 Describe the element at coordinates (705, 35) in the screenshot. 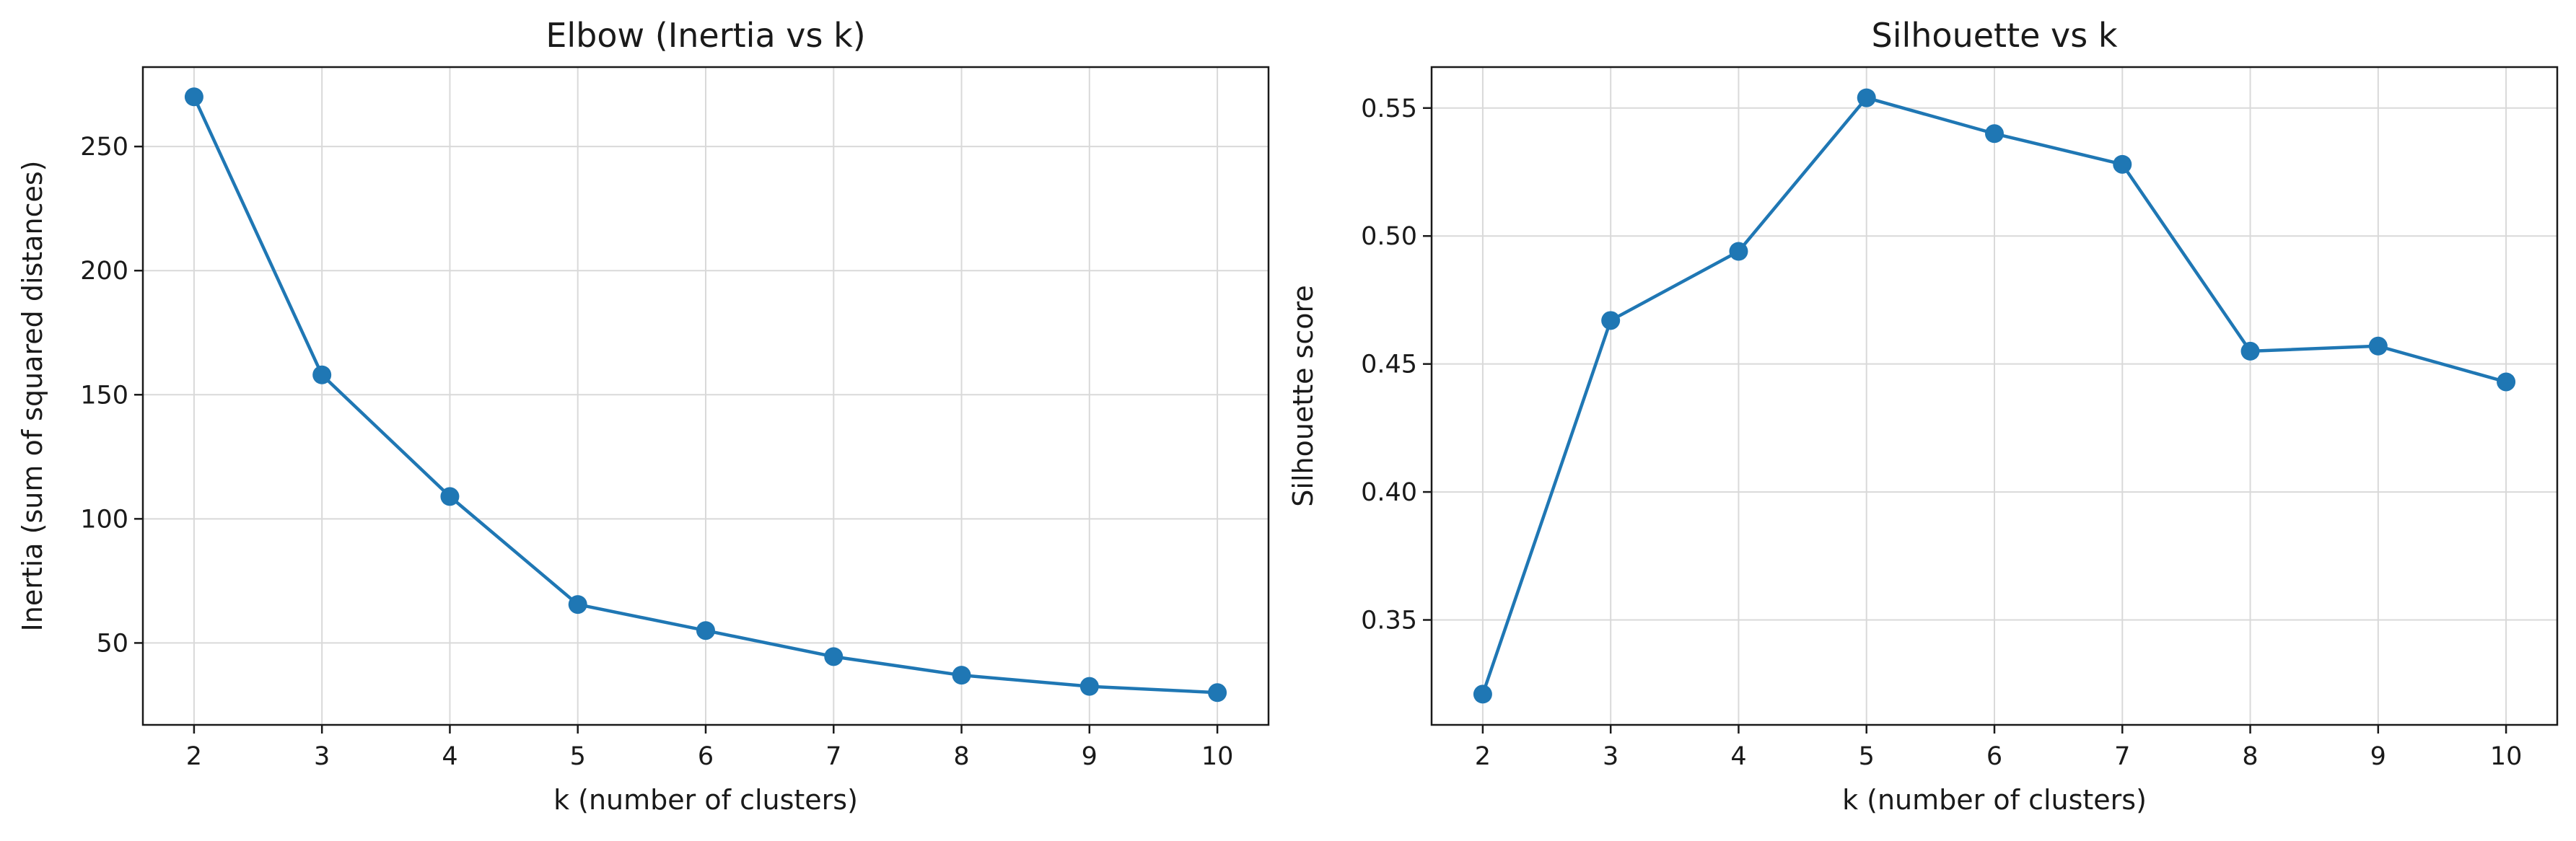

I see `chart-title: Elbow (Inertia vs k)` at that location.